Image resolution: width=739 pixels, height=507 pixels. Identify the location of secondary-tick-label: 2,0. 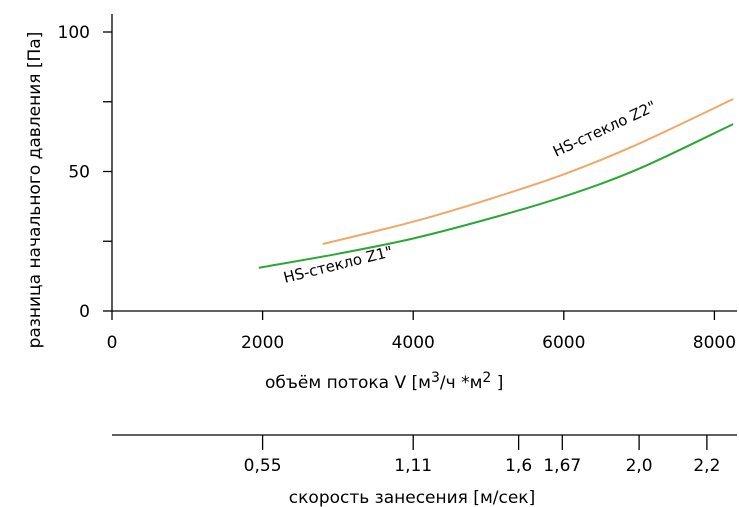
(639, 466).